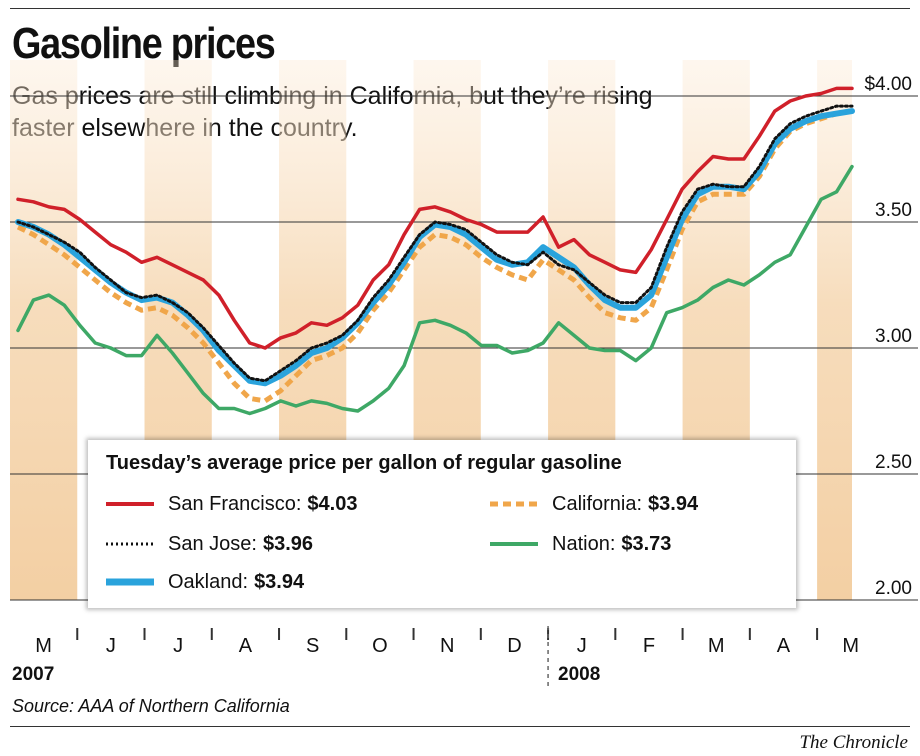 The width and height of the screenshot is (920, 756). I want to click on legend-value-nation: $3.73, so click(646, 543).